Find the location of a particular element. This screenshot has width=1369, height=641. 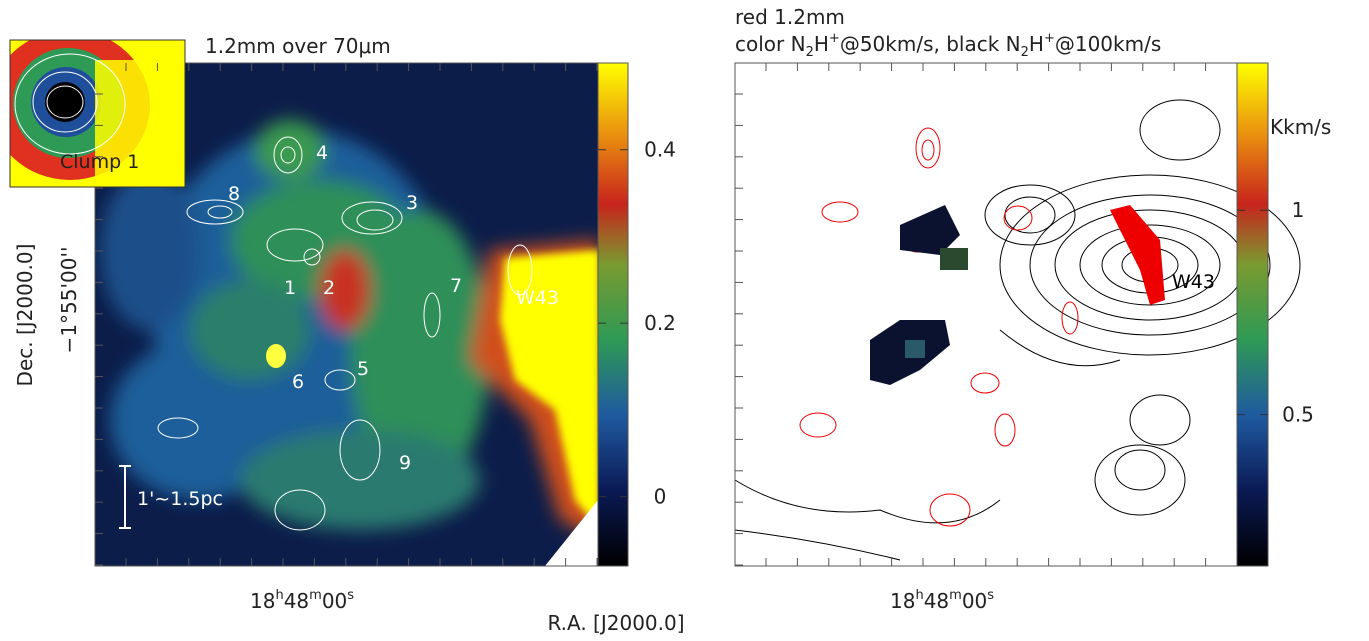

label: 2 is located at coordinates (329, 288).